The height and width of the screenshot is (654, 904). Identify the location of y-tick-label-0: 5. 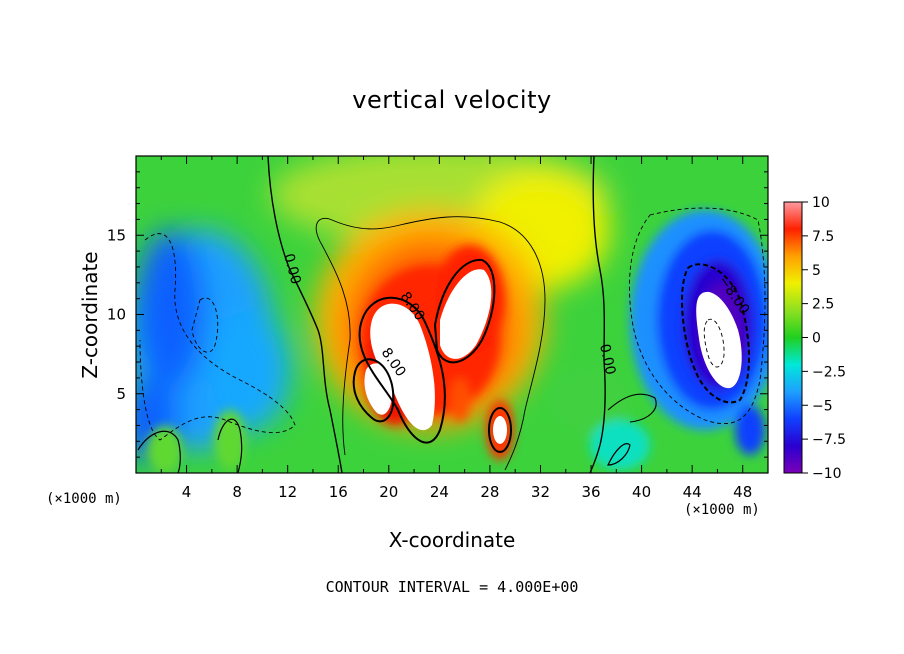
(121, 394).